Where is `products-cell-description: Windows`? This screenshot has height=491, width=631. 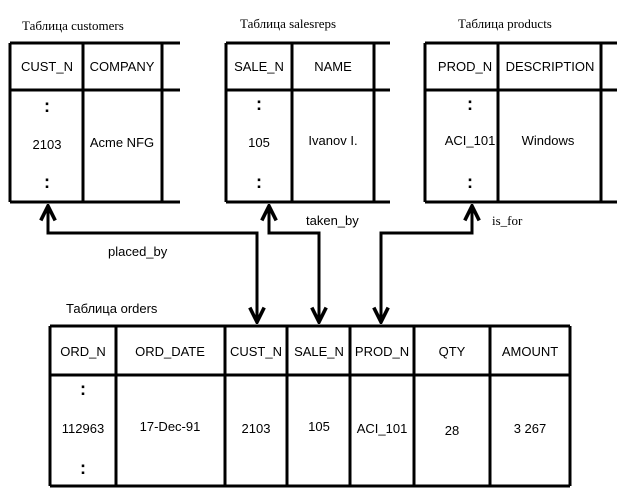
products-cell-description: Windows is located at coordinates (548, 140).